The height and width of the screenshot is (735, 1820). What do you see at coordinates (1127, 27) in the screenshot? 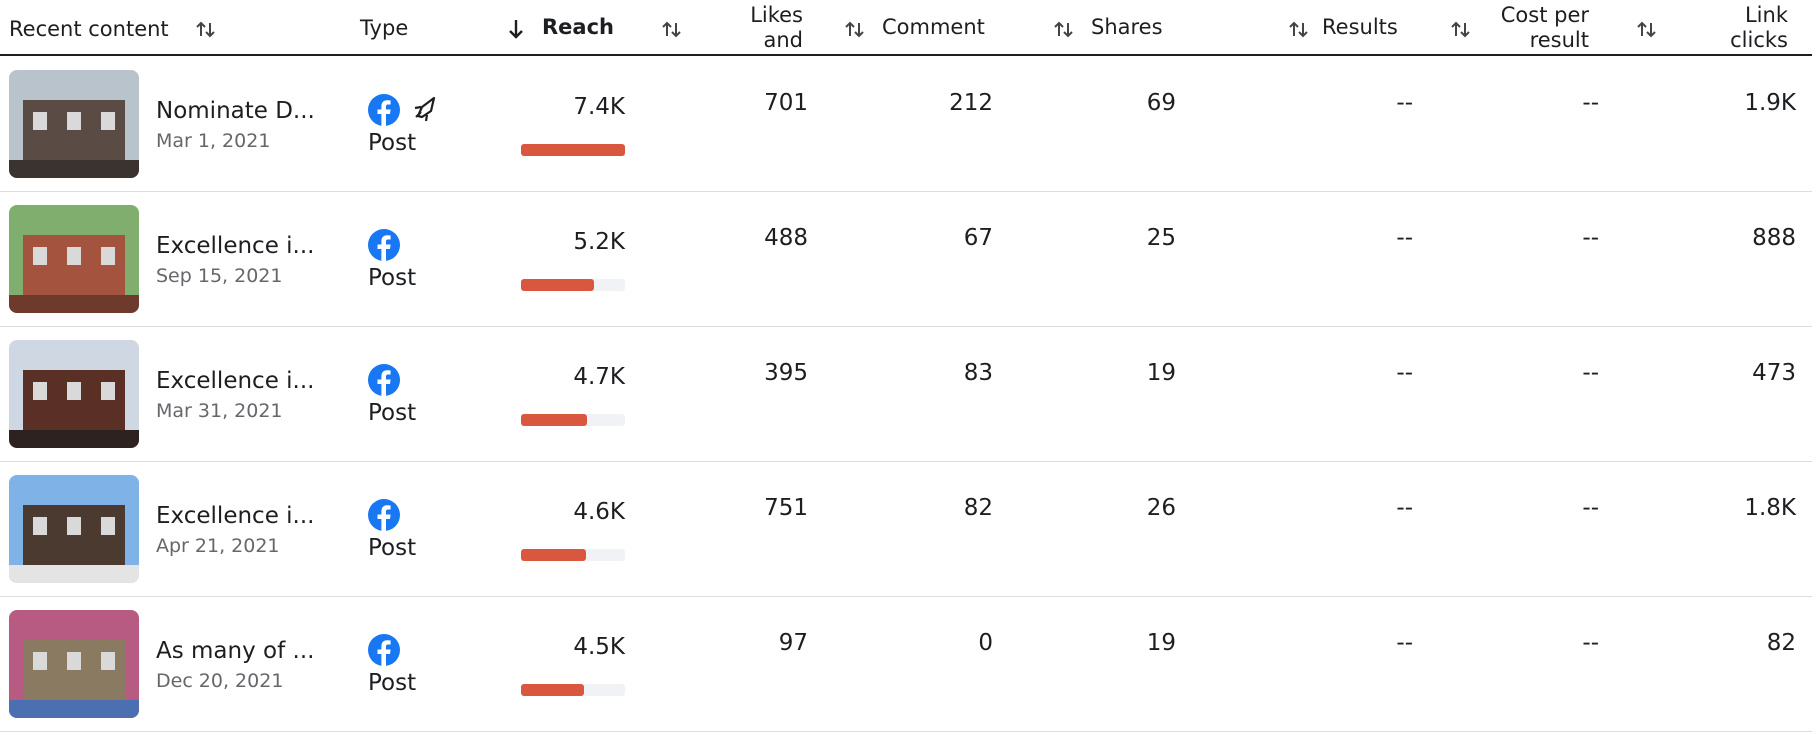
I see `header-label: Shares` at bounding box center [1127, 27].